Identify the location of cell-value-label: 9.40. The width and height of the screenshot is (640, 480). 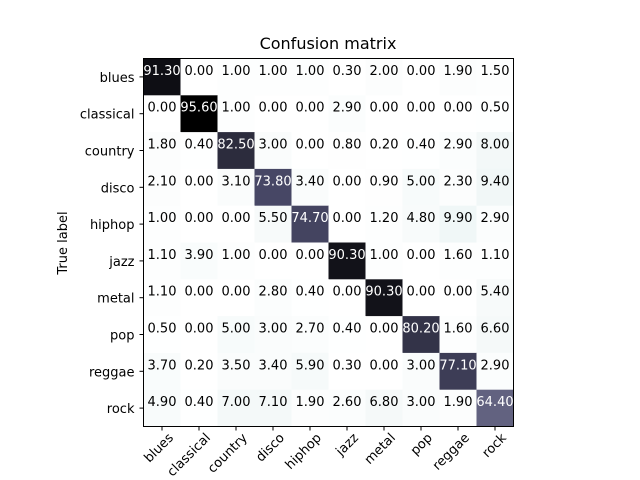
(495, 181).